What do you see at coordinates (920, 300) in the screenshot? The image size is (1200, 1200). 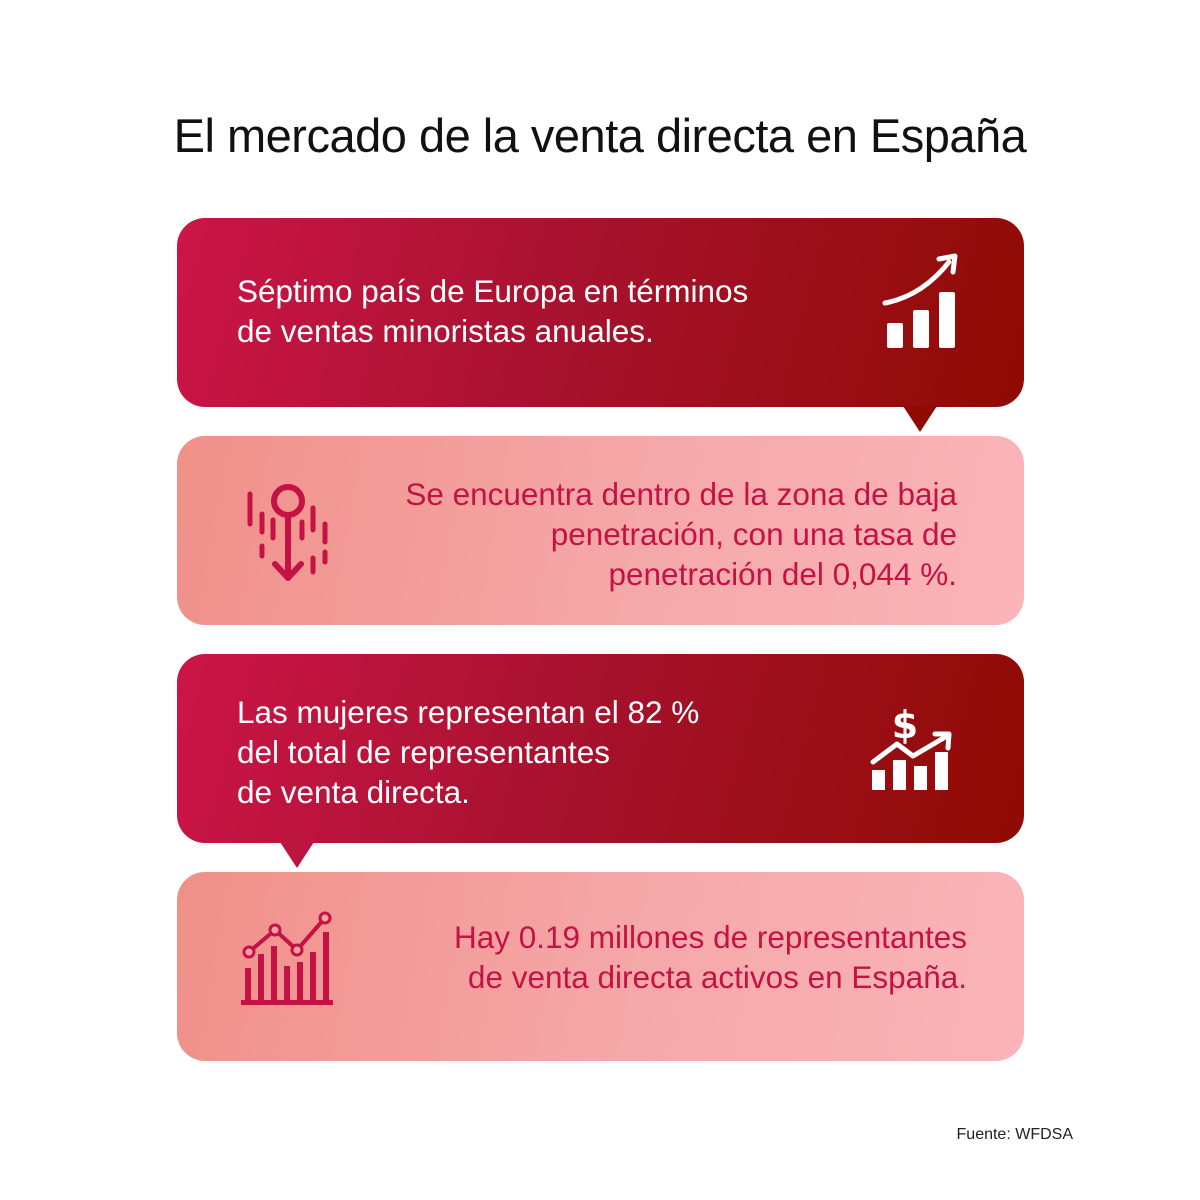 I see `growth-bar-chart-arrow-icon` at bounding box center [920, 300].